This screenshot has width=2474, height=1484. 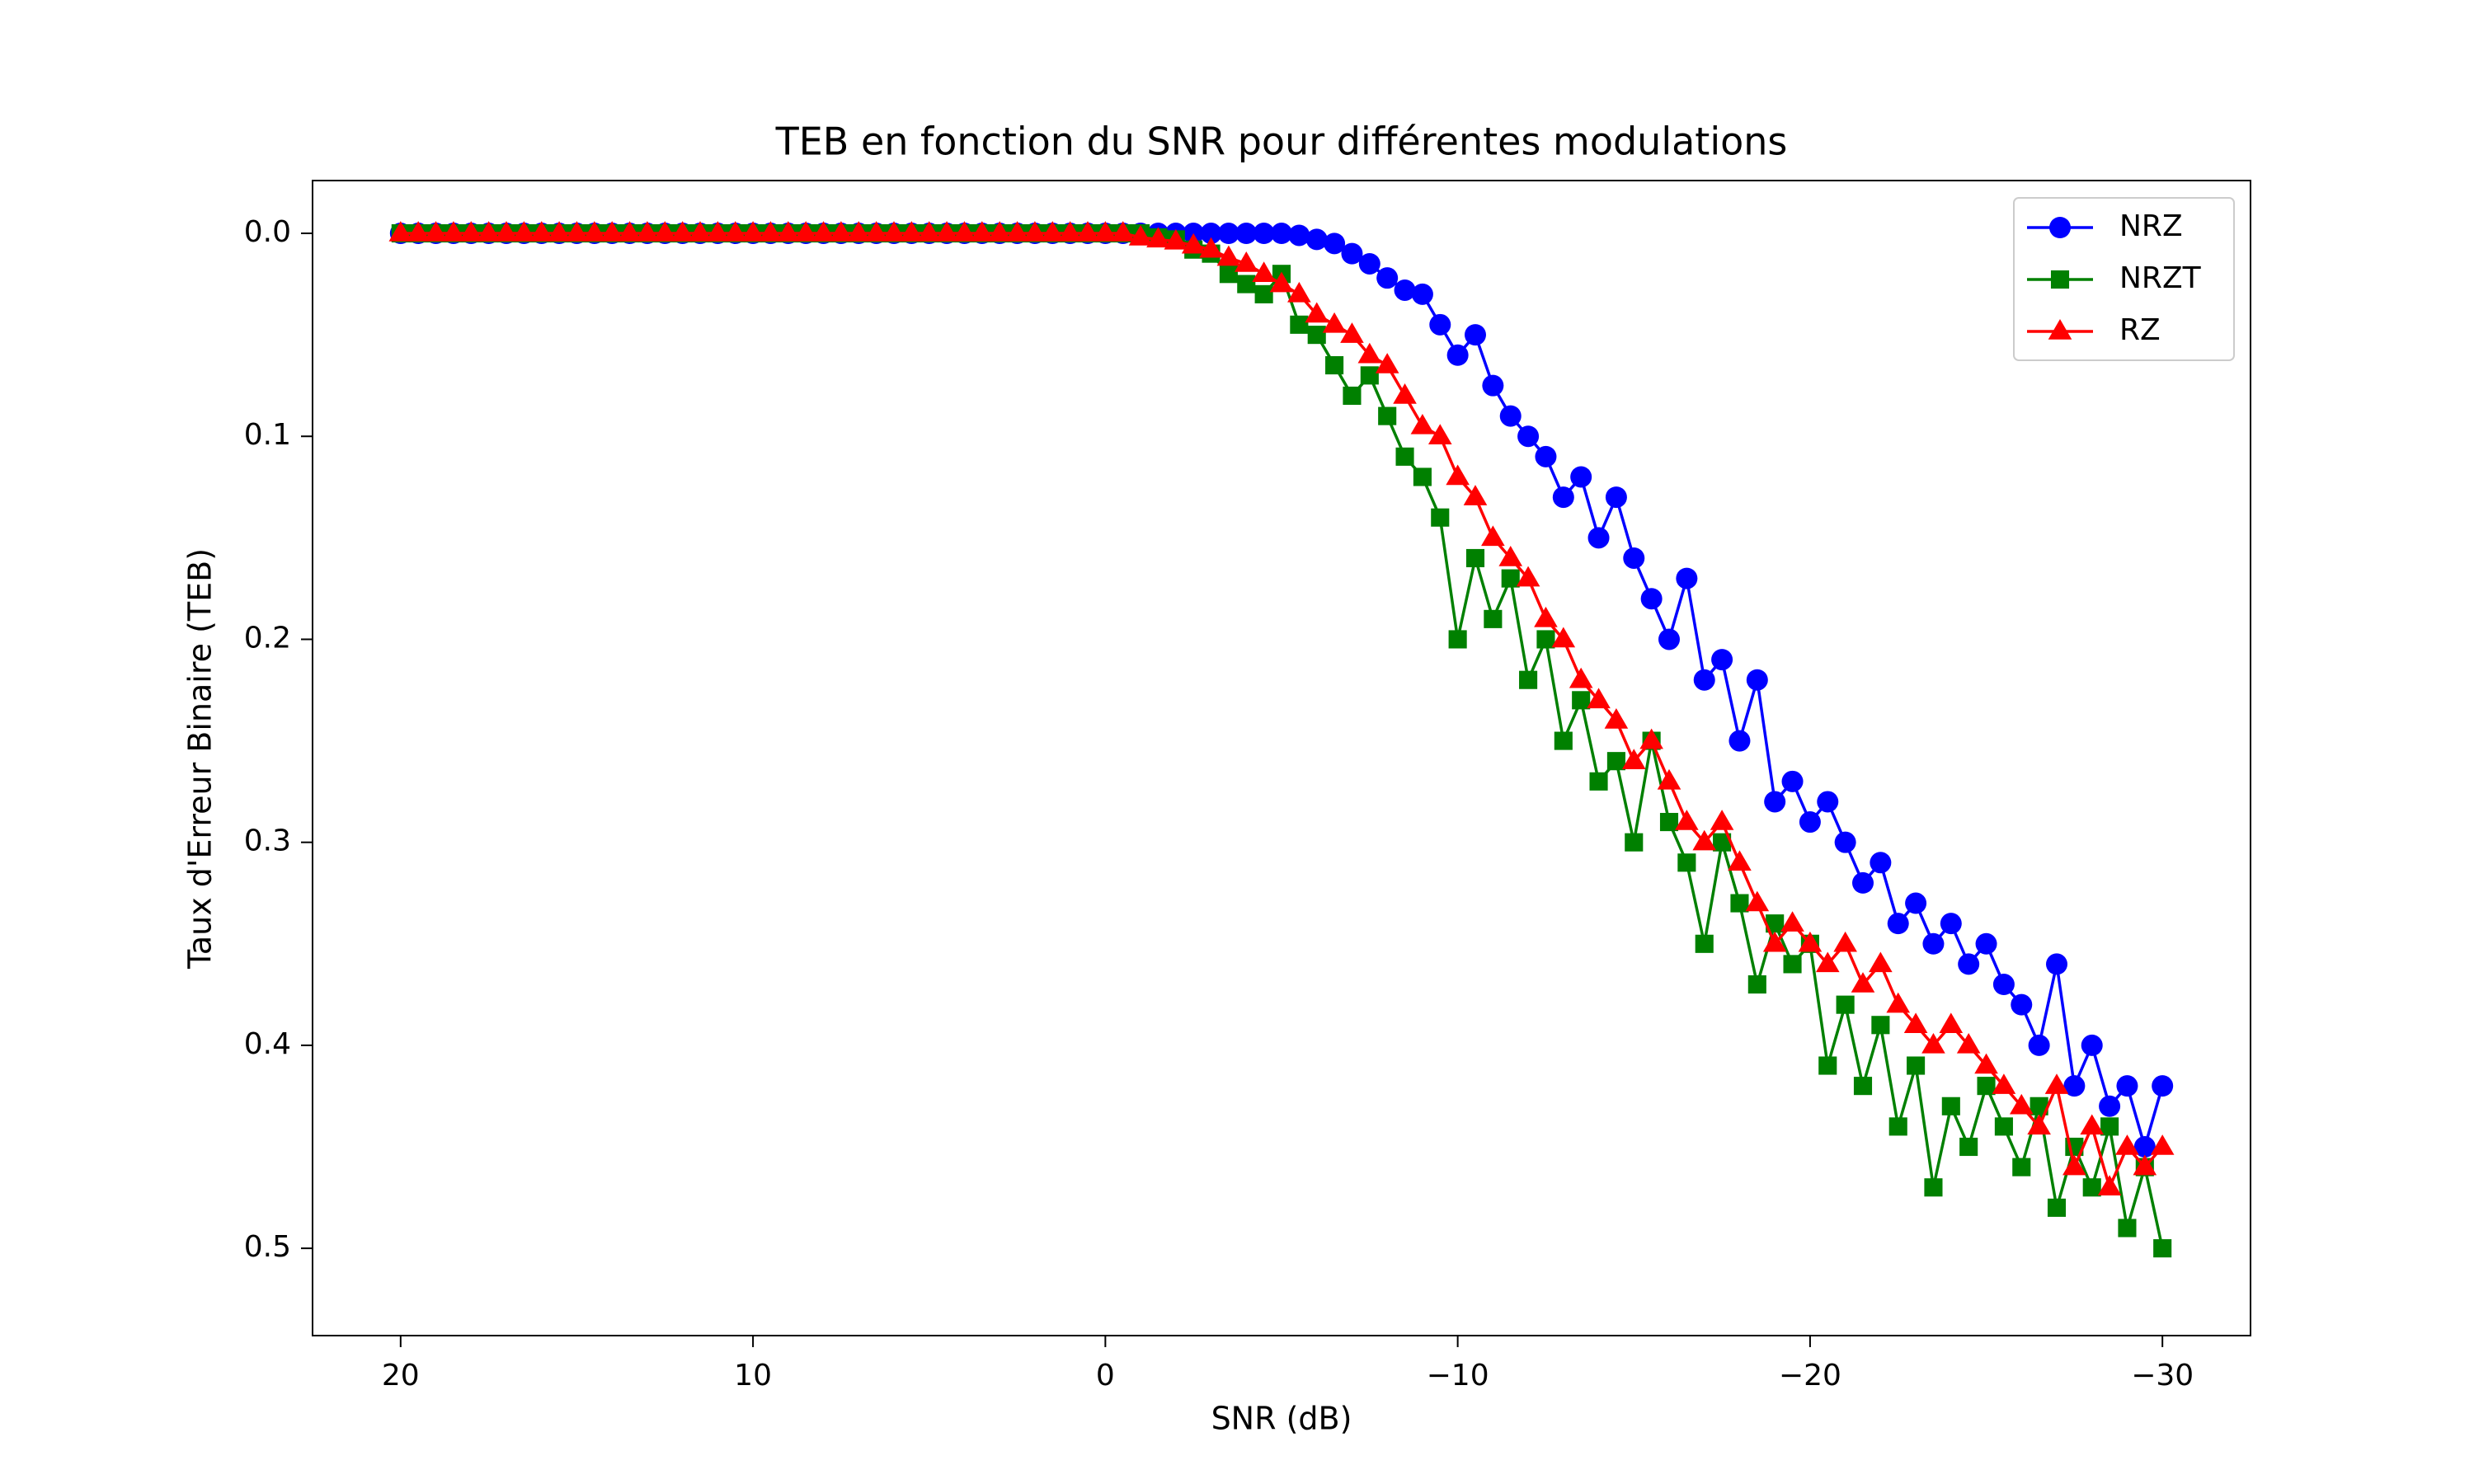 What do you see at coordinates (1810, 1375) in the screenshot?
I see `x-tick-label: −20` at bounding box center [1810, 1375].